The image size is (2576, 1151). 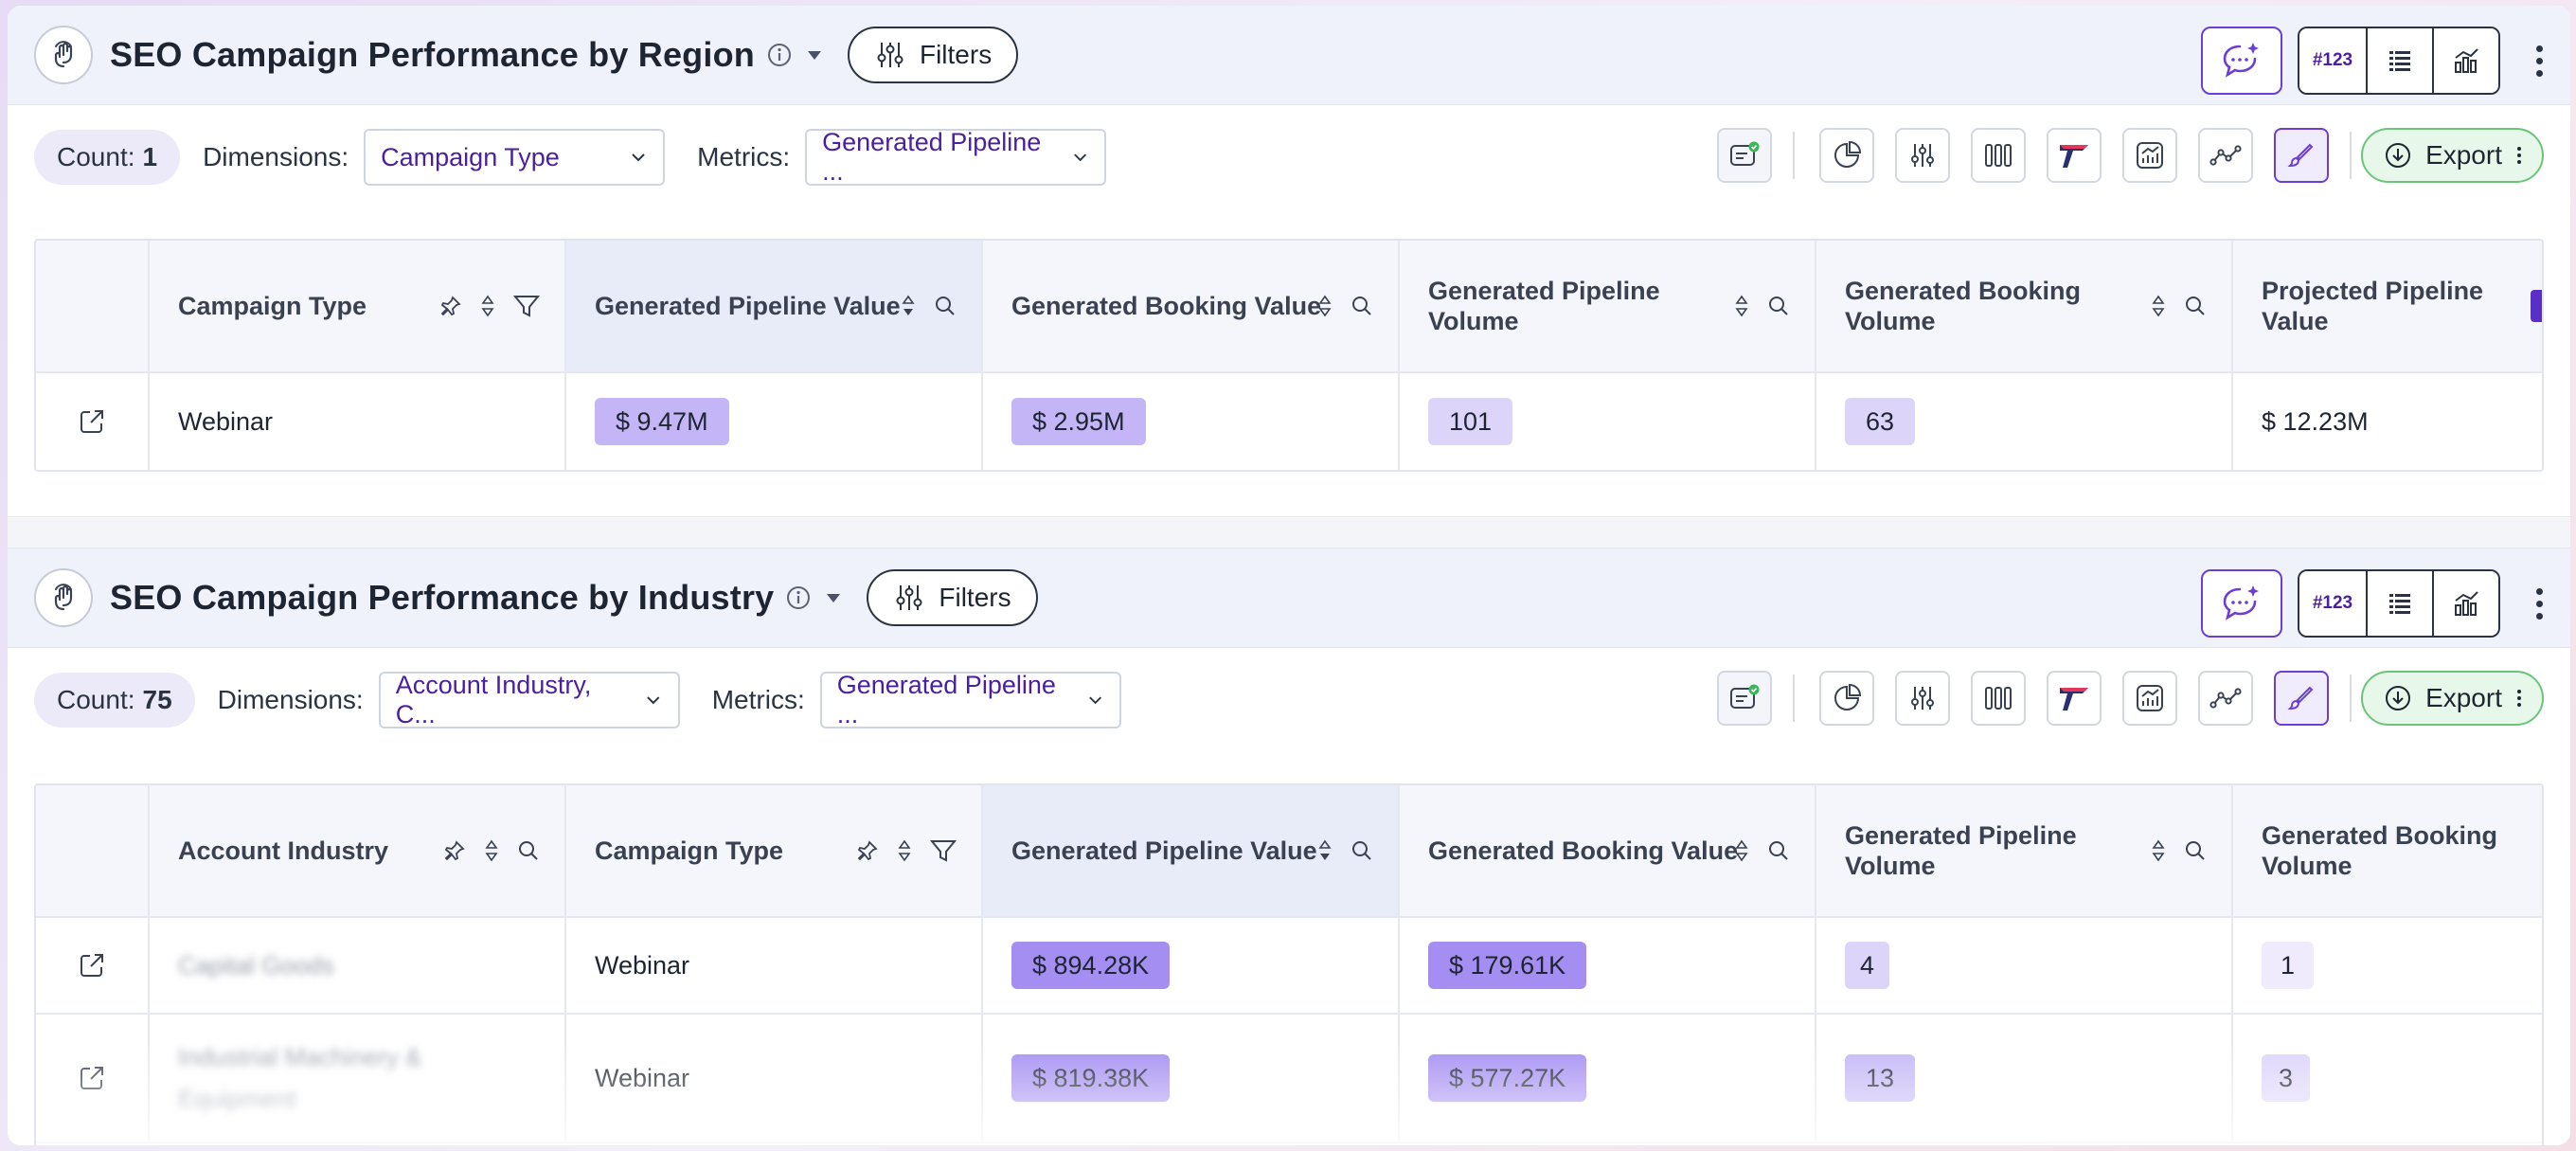 What do you see at coordinates (256, 965) in the screenshot?
I see `cell-text-redacted: Capital Goods` at bounding box center [256, 965].